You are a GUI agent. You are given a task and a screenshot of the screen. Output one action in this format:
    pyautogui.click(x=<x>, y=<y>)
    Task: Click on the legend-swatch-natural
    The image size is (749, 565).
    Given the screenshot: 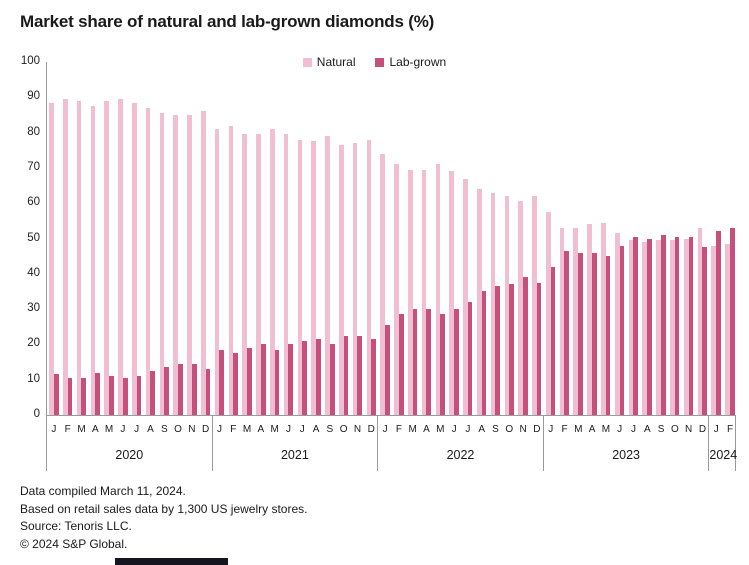 What is the action you would take?
    pyautogui.click(x=307, y=62)
    